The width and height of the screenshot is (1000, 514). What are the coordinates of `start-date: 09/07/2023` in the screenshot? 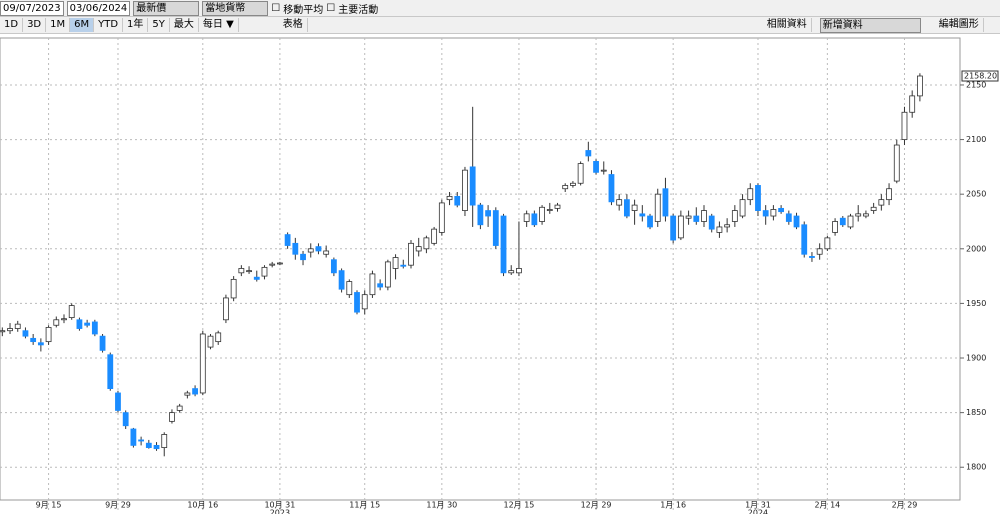 It's located at (32, 8).